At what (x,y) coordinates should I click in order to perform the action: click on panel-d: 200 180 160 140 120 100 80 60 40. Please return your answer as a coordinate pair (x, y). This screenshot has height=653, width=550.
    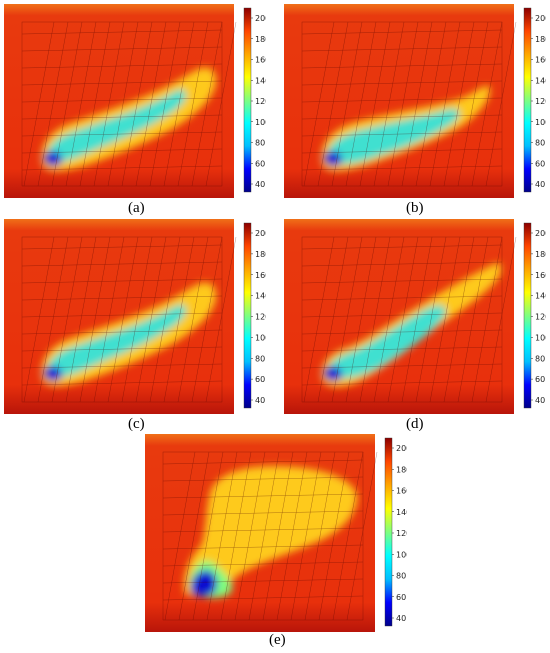
    Looking at the image, I should click on (415, 316).